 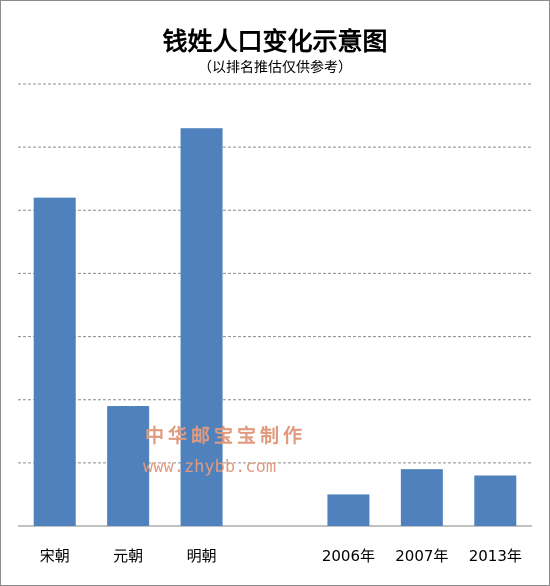 I want to click on watermark-url: www.zhybb.com, so click(x=209, y=467).